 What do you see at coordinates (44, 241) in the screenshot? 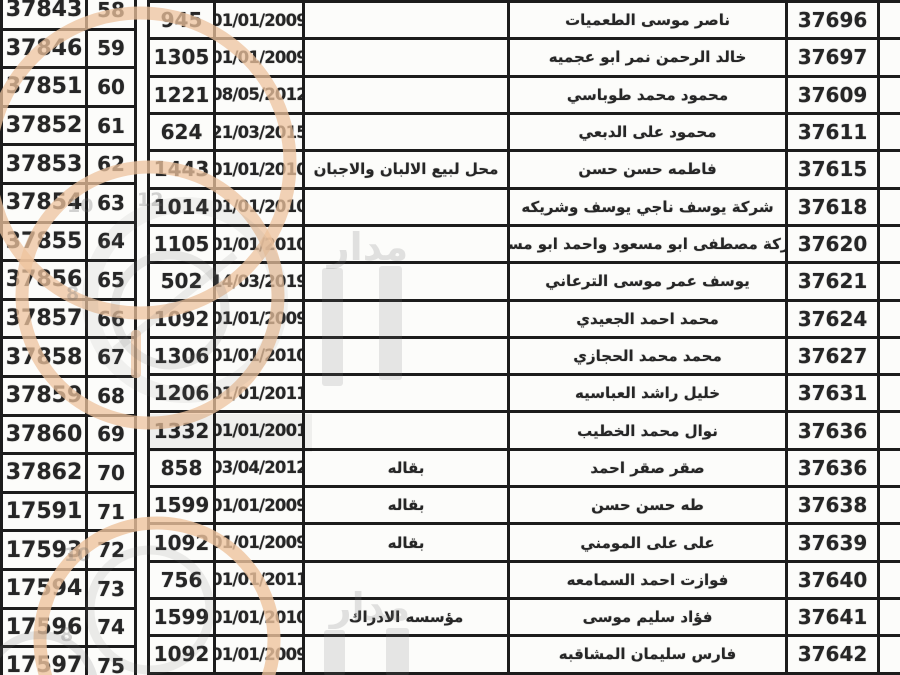
I see `cell-file-number-text: 37855` at bounding box center [44, 241].